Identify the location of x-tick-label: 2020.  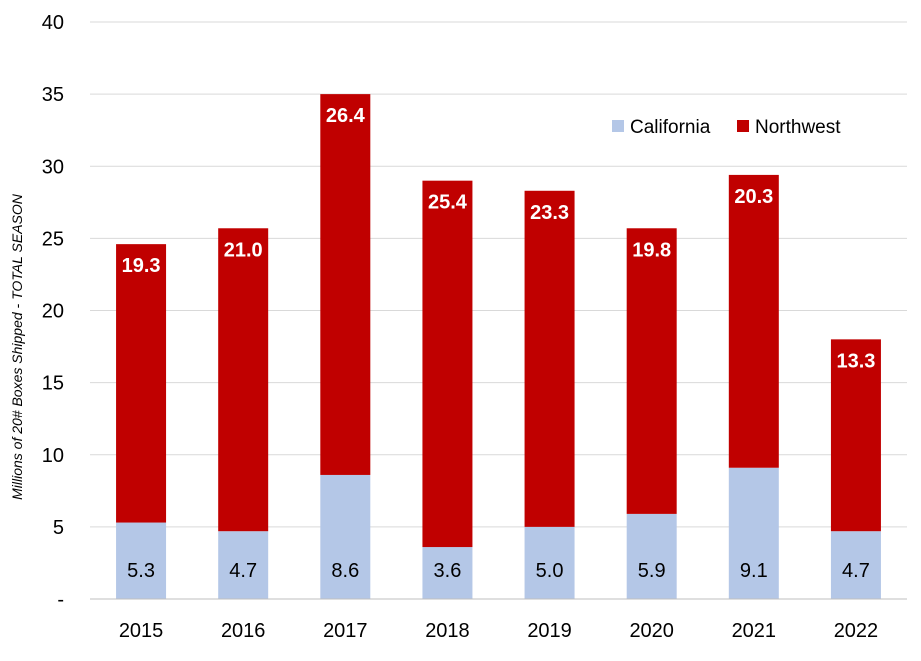
(651, 631).